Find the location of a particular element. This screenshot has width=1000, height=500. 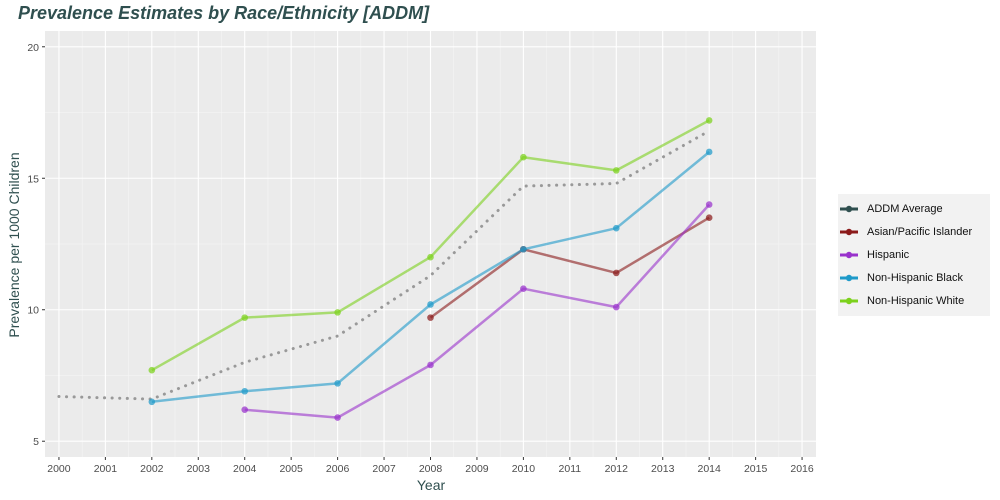

x-tick-label: 2007 is located at coordinates (384, 469).